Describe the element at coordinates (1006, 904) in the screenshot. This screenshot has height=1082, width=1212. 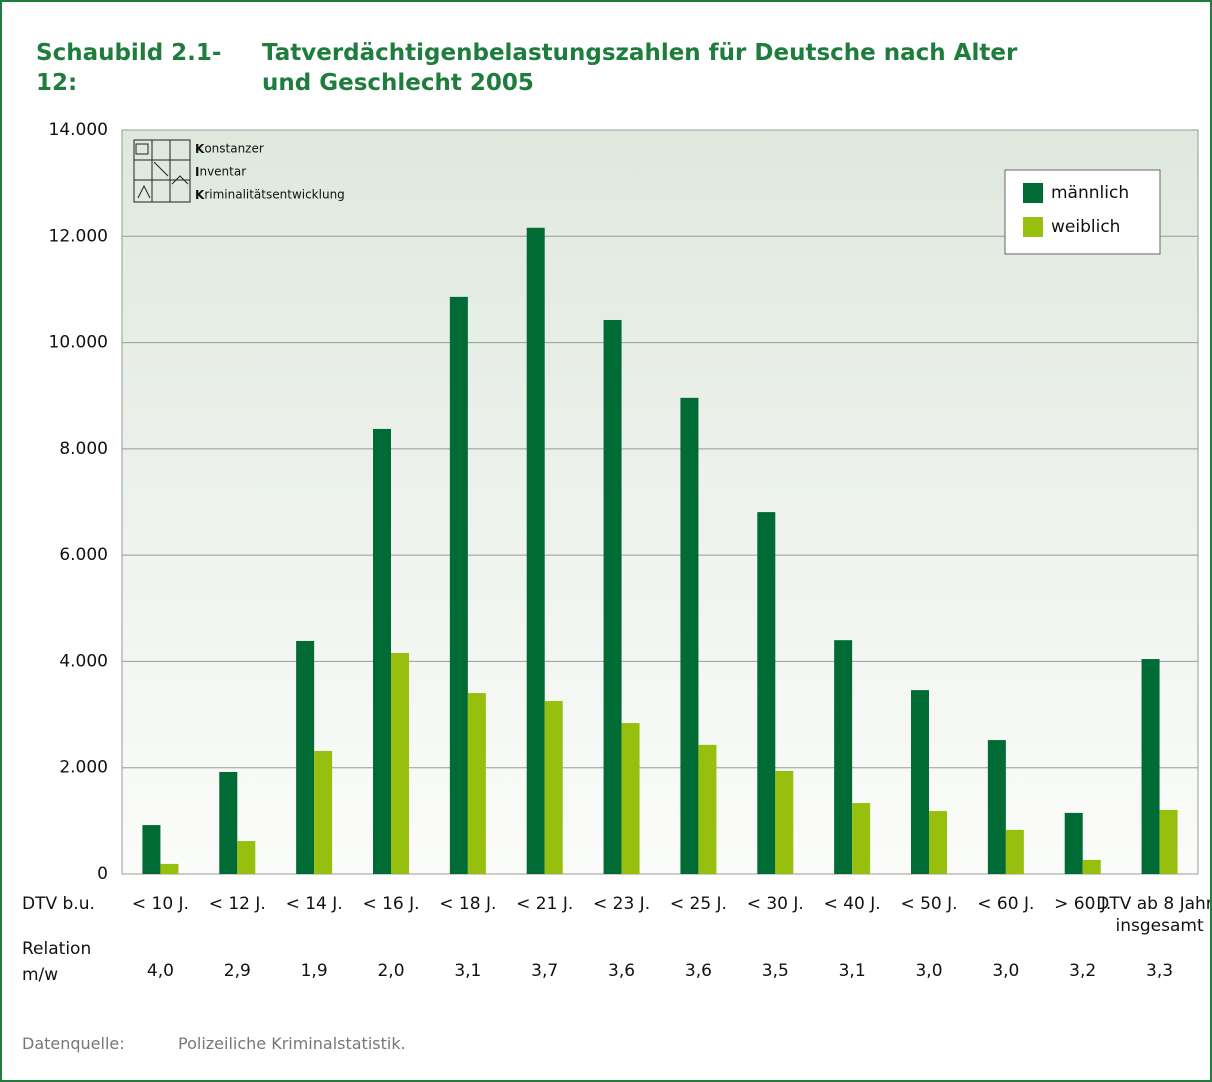
I see `x-tick-label: < 60 J.` at that location.